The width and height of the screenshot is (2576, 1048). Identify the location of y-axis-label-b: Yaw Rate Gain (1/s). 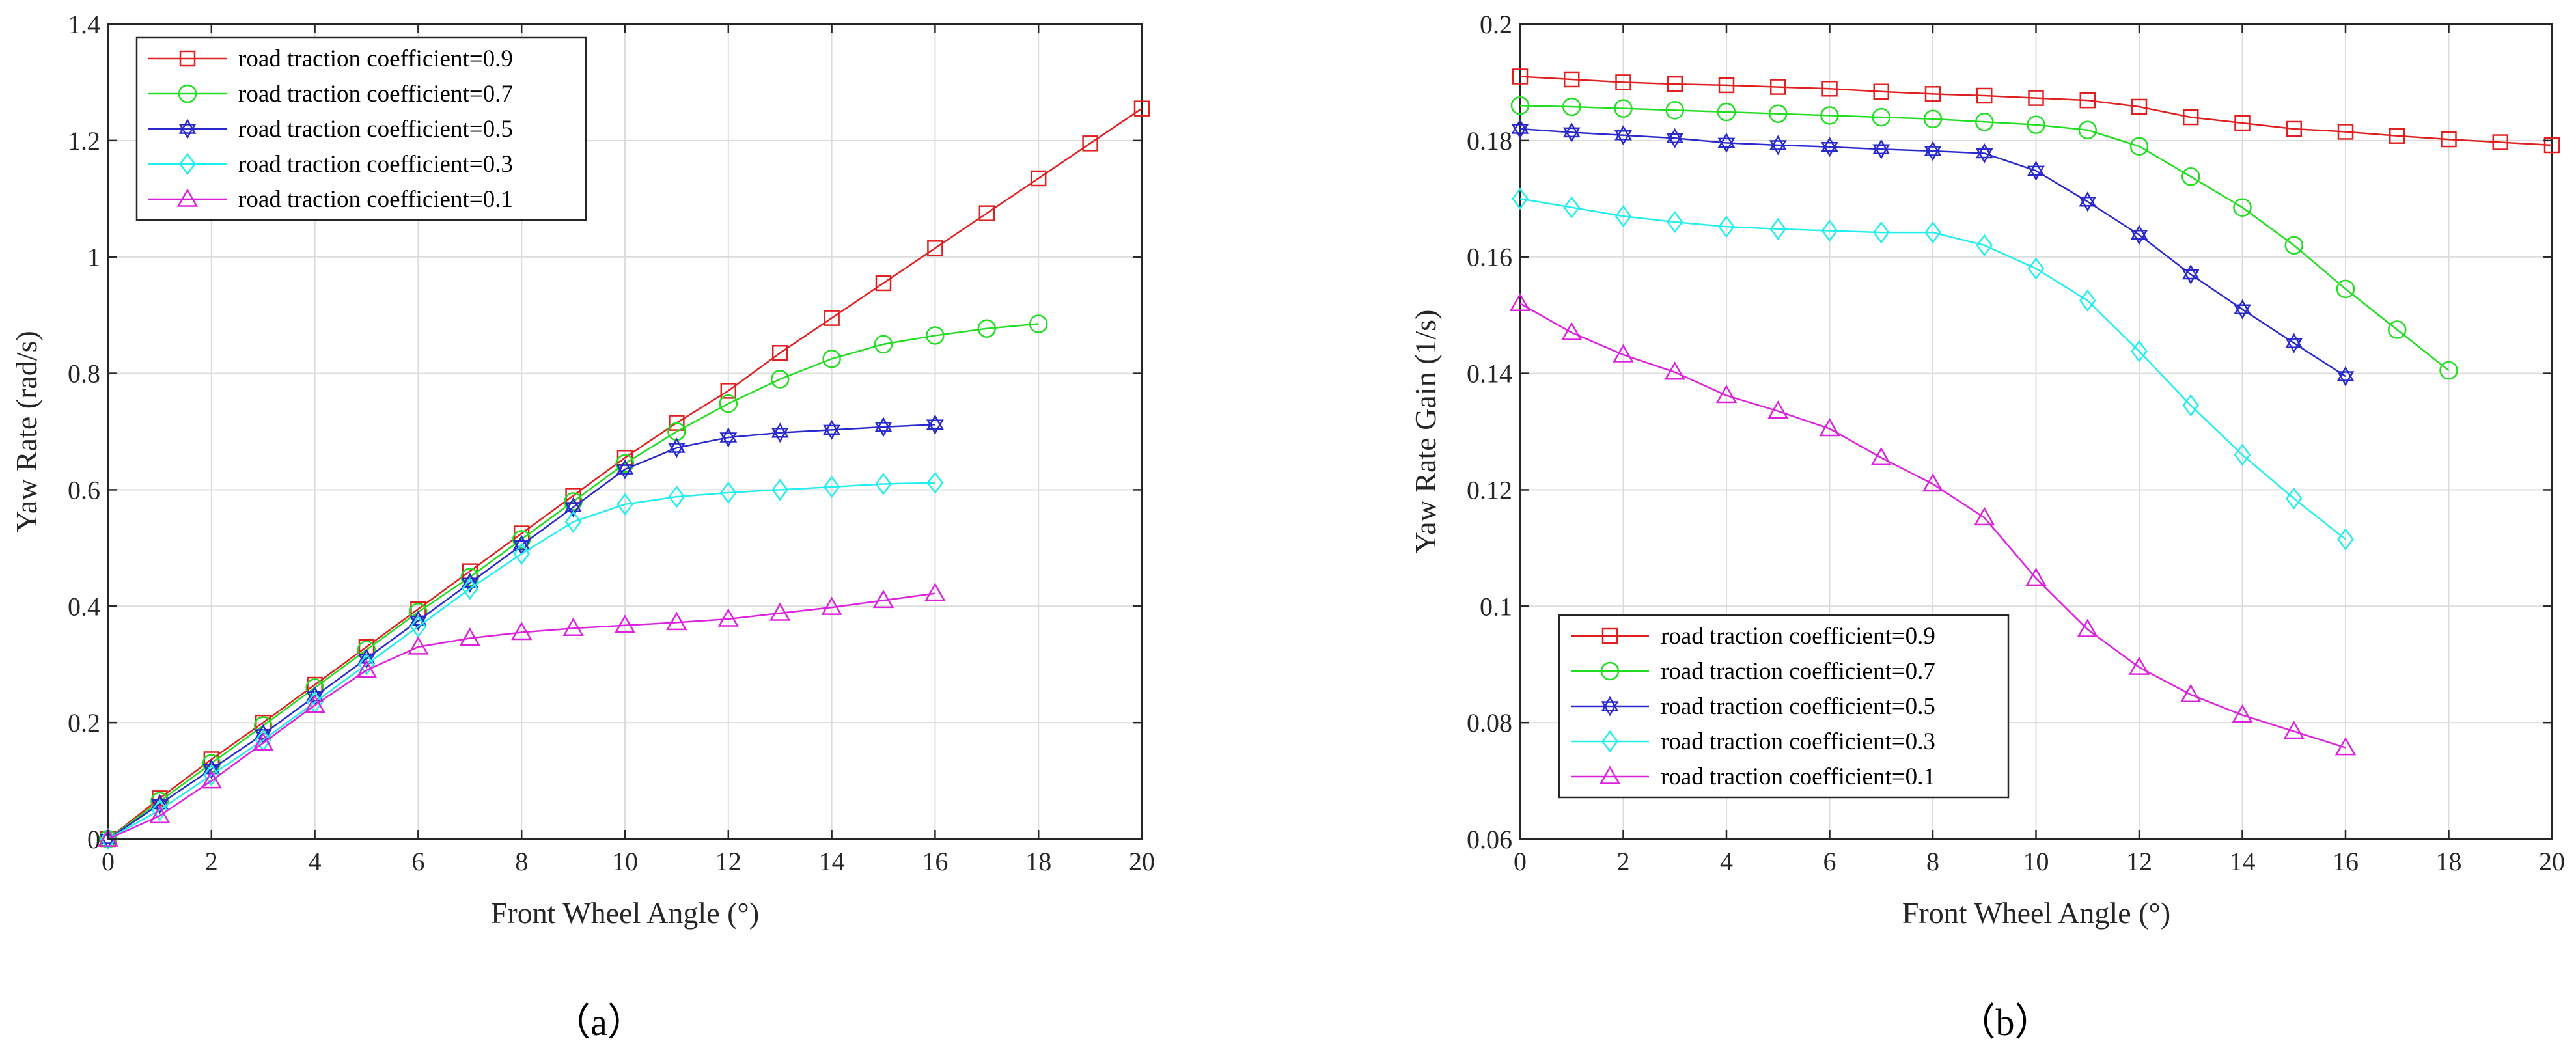
(1425, 432).